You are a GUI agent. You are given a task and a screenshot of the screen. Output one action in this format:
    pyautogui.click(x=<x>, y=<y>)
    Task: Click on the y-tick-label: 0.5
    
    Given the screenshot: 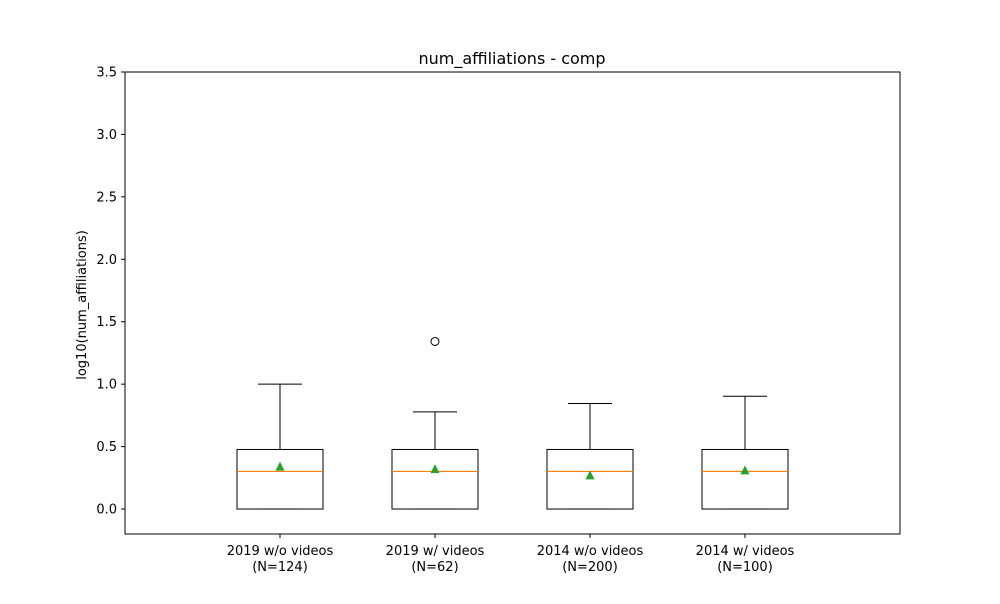 What is the action you would take?
    pyautogui.click(x=106, y=447)
    